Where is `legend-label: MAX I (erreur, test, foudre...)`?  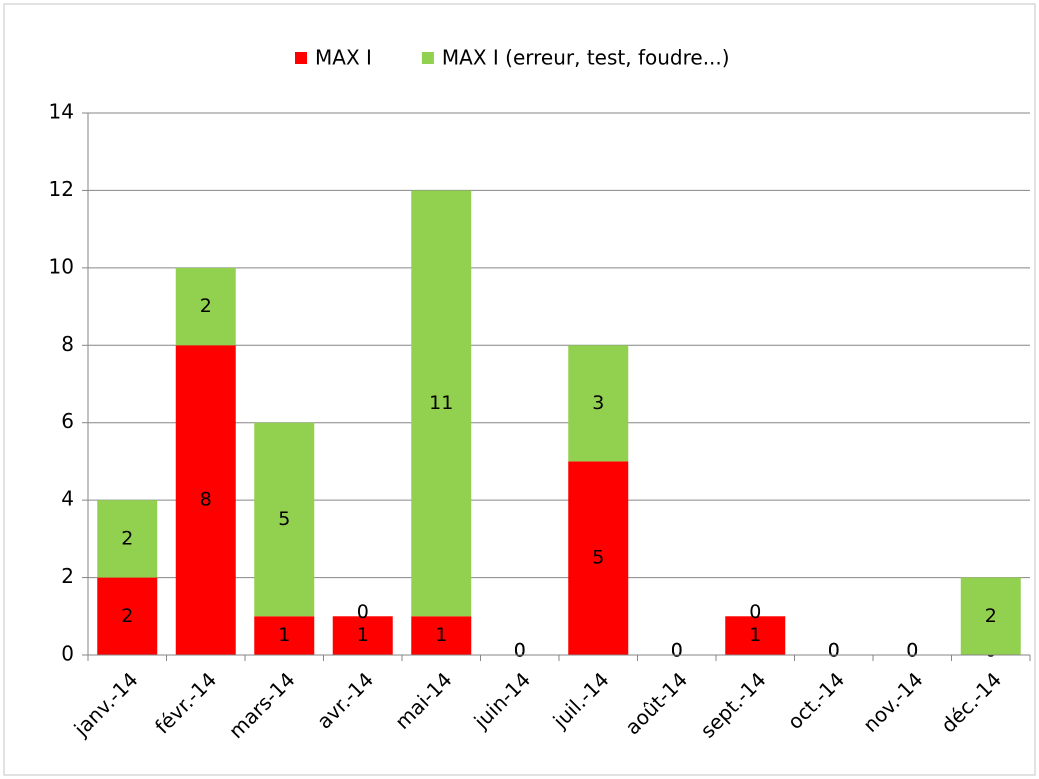
legend-label: MAX I (erreur, test, foudre...) is located at coordinates (586, 58).